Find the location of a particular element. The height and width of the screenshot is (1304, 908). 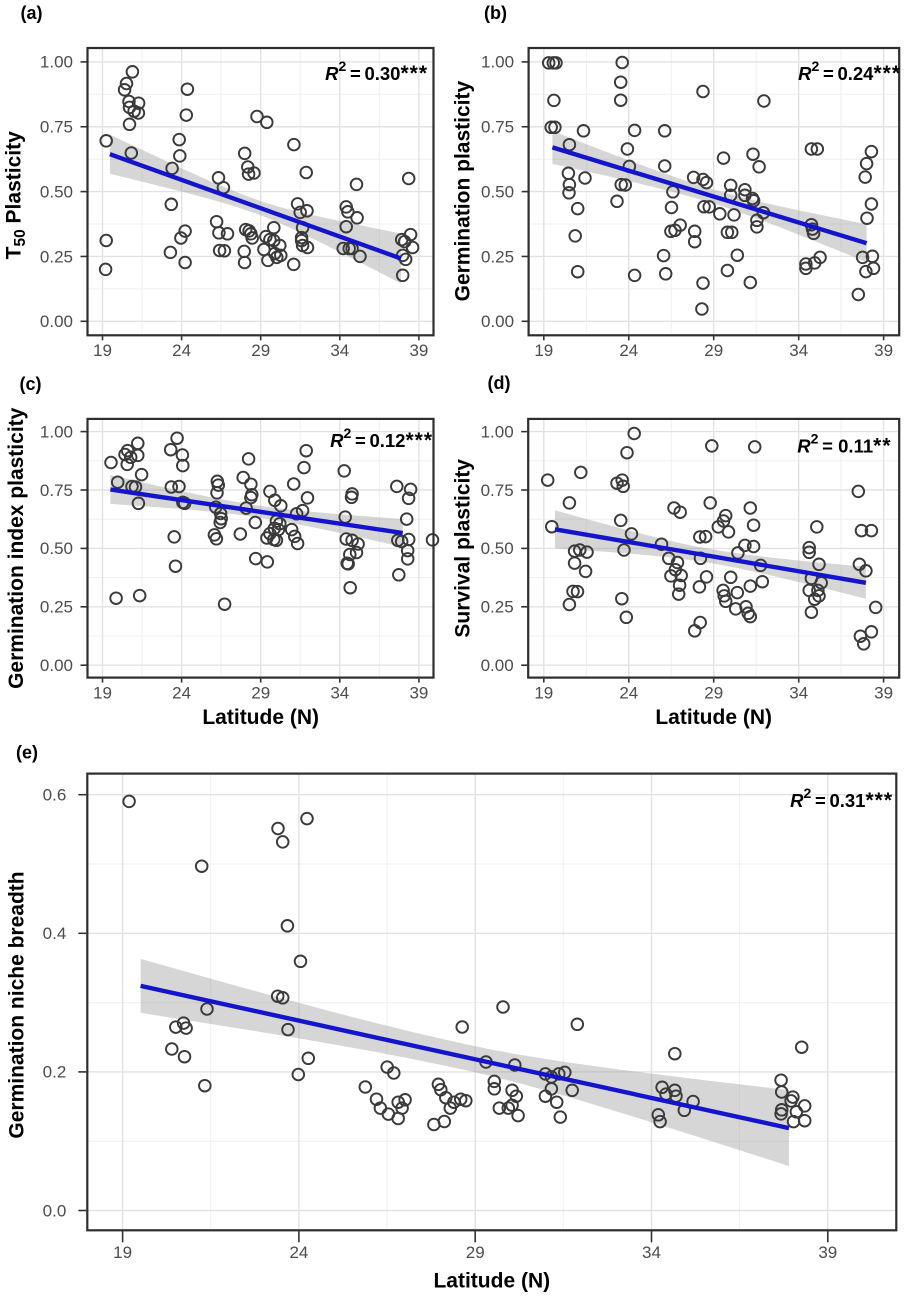

svg-text: 0.0 is located at coordinates (55, 1210).